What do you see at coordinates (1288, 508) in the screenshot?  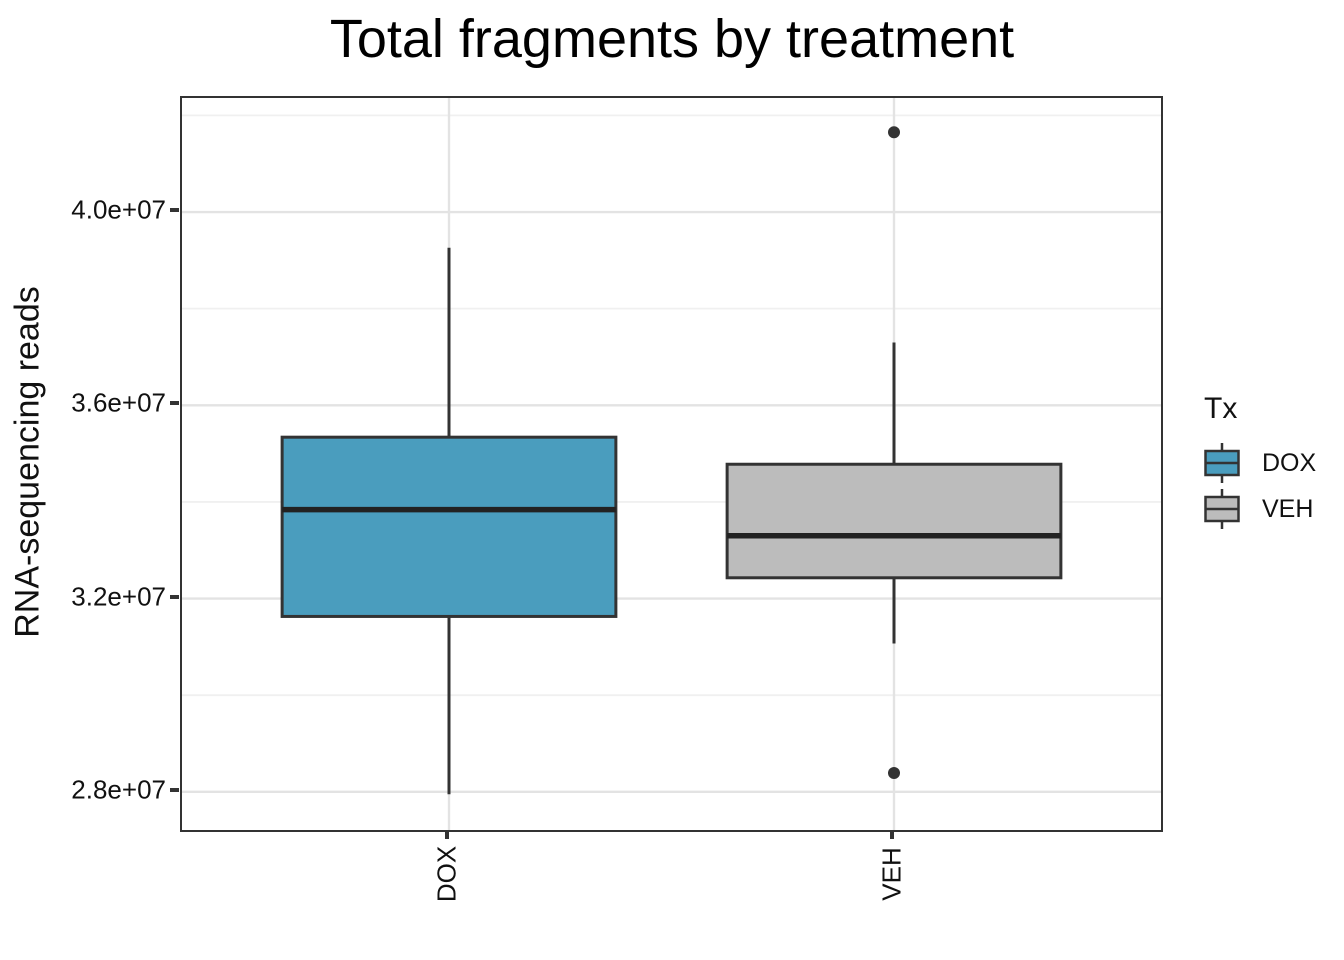 I see `legend-label: VEH` at bounding box center [1288, 508].